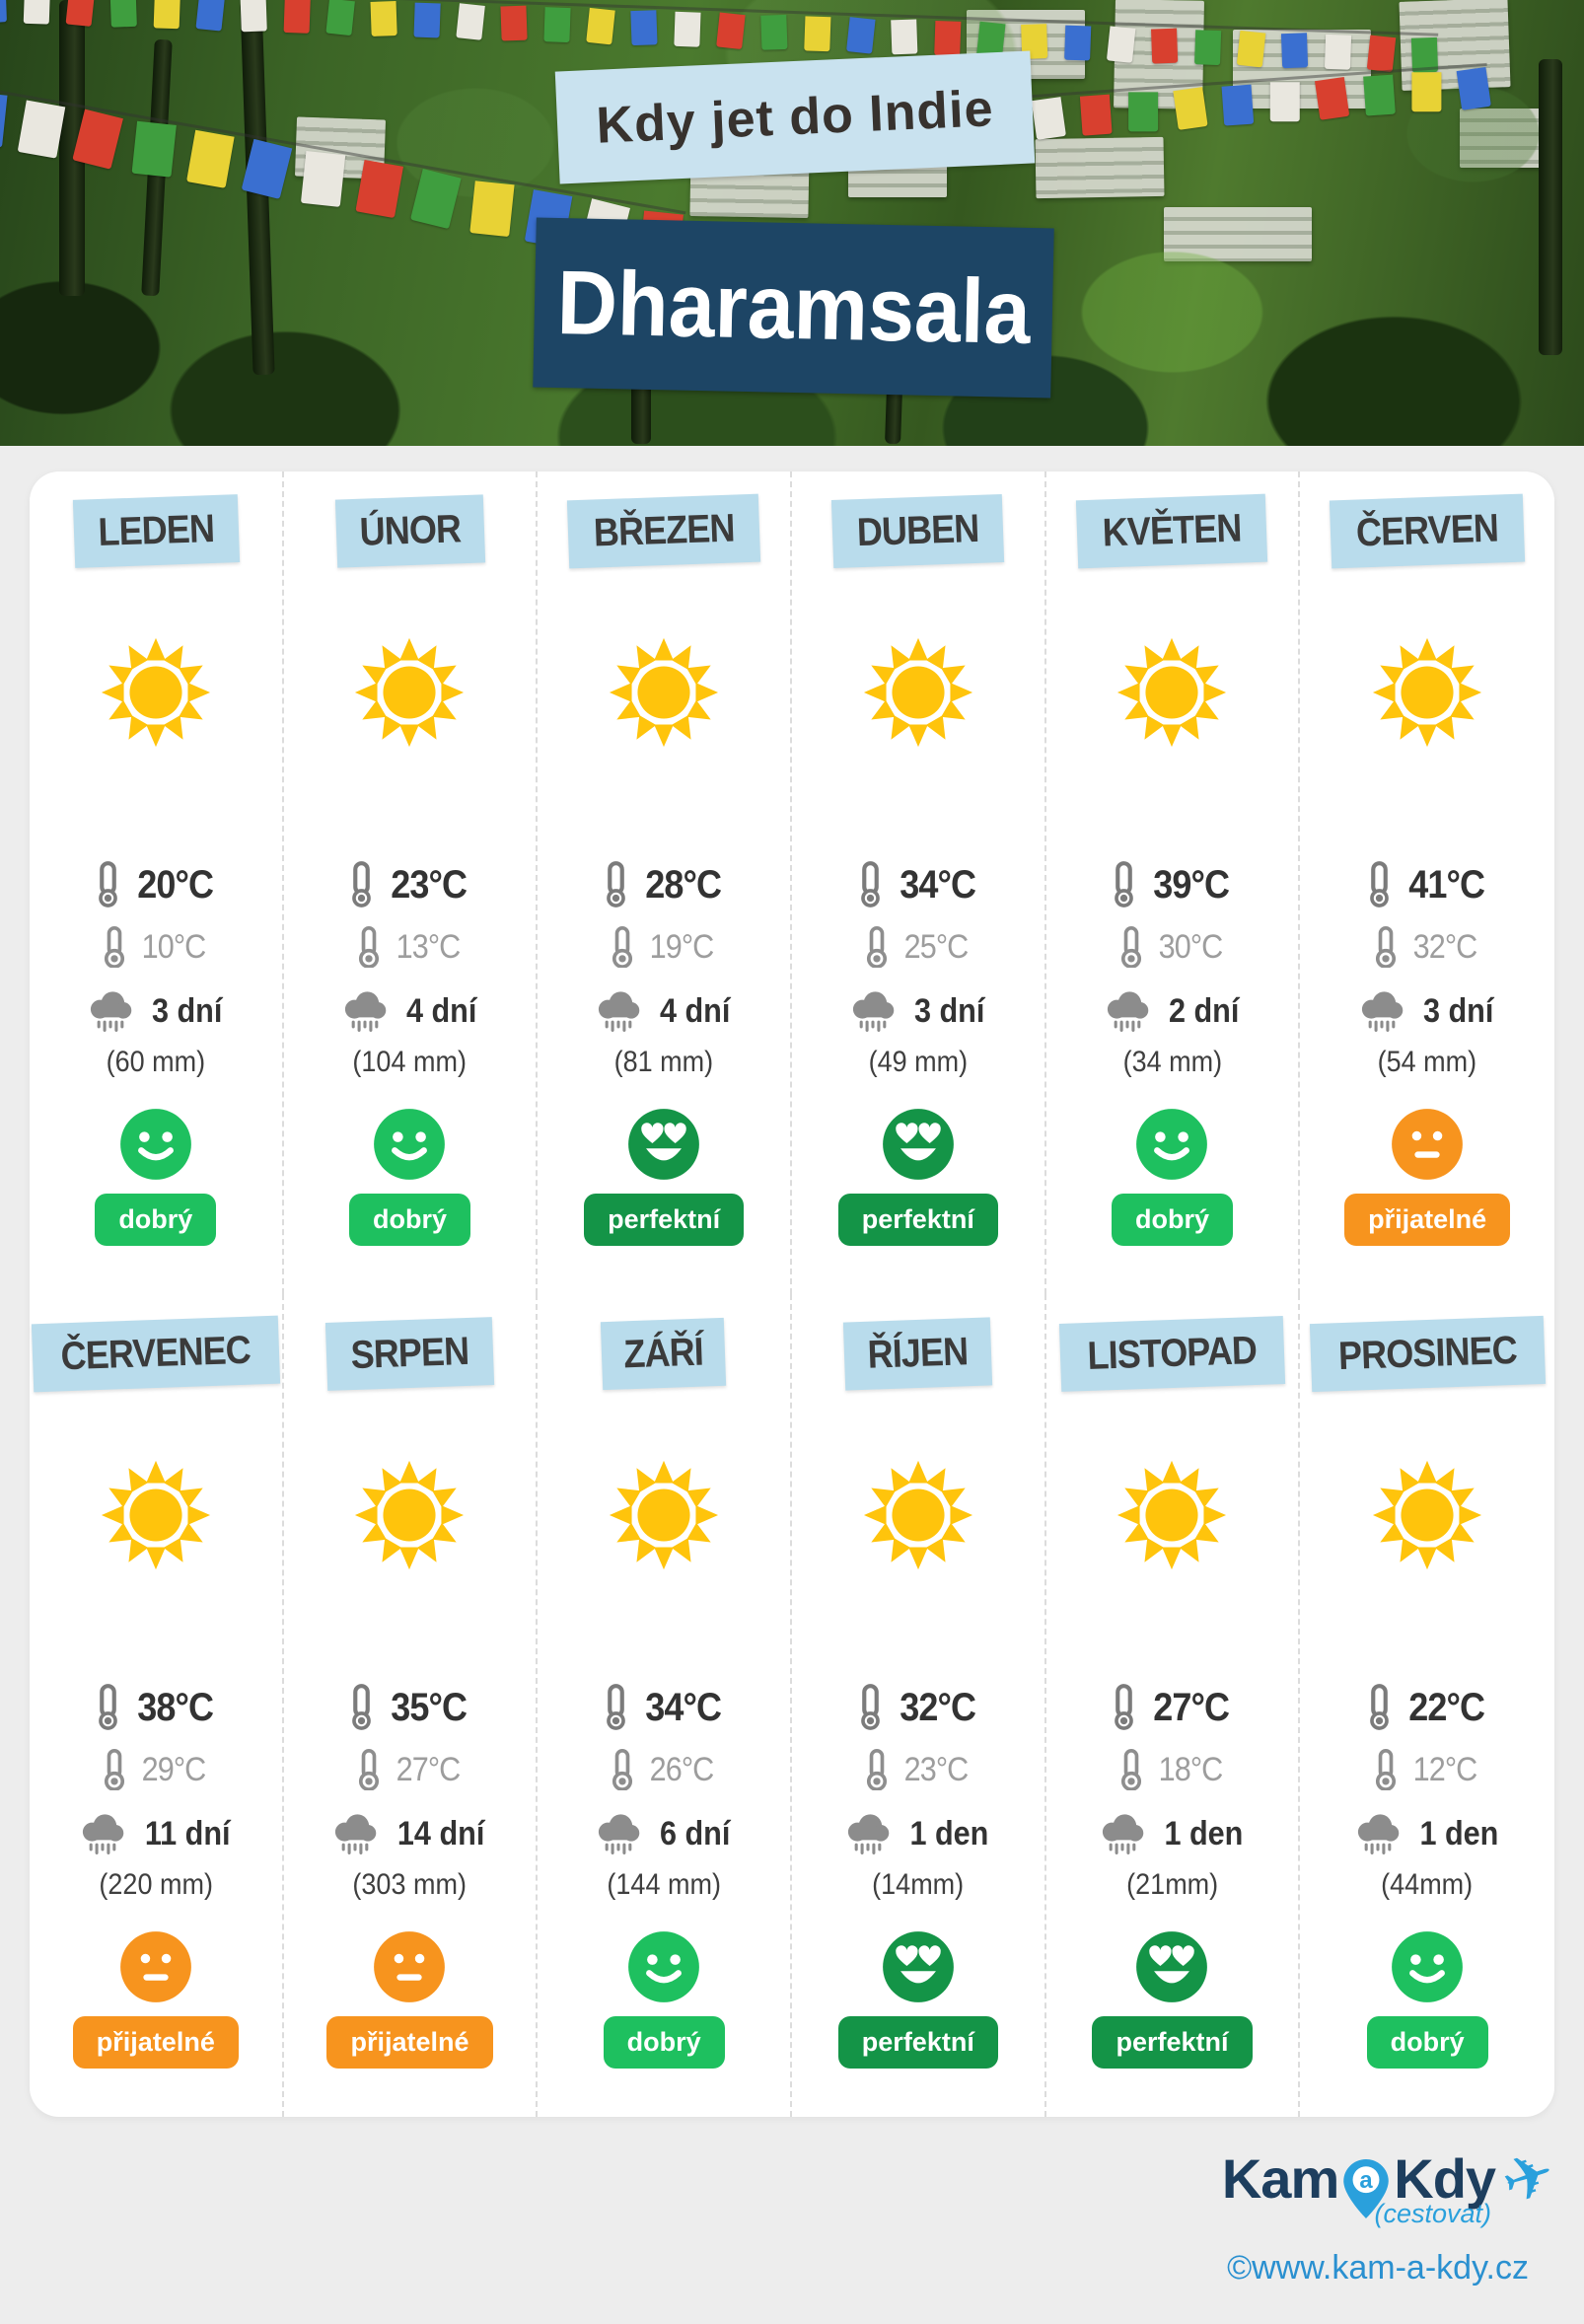 The image size is (1584, 2324). I want to click on month-card: ÚNOR, so click(411, 883).